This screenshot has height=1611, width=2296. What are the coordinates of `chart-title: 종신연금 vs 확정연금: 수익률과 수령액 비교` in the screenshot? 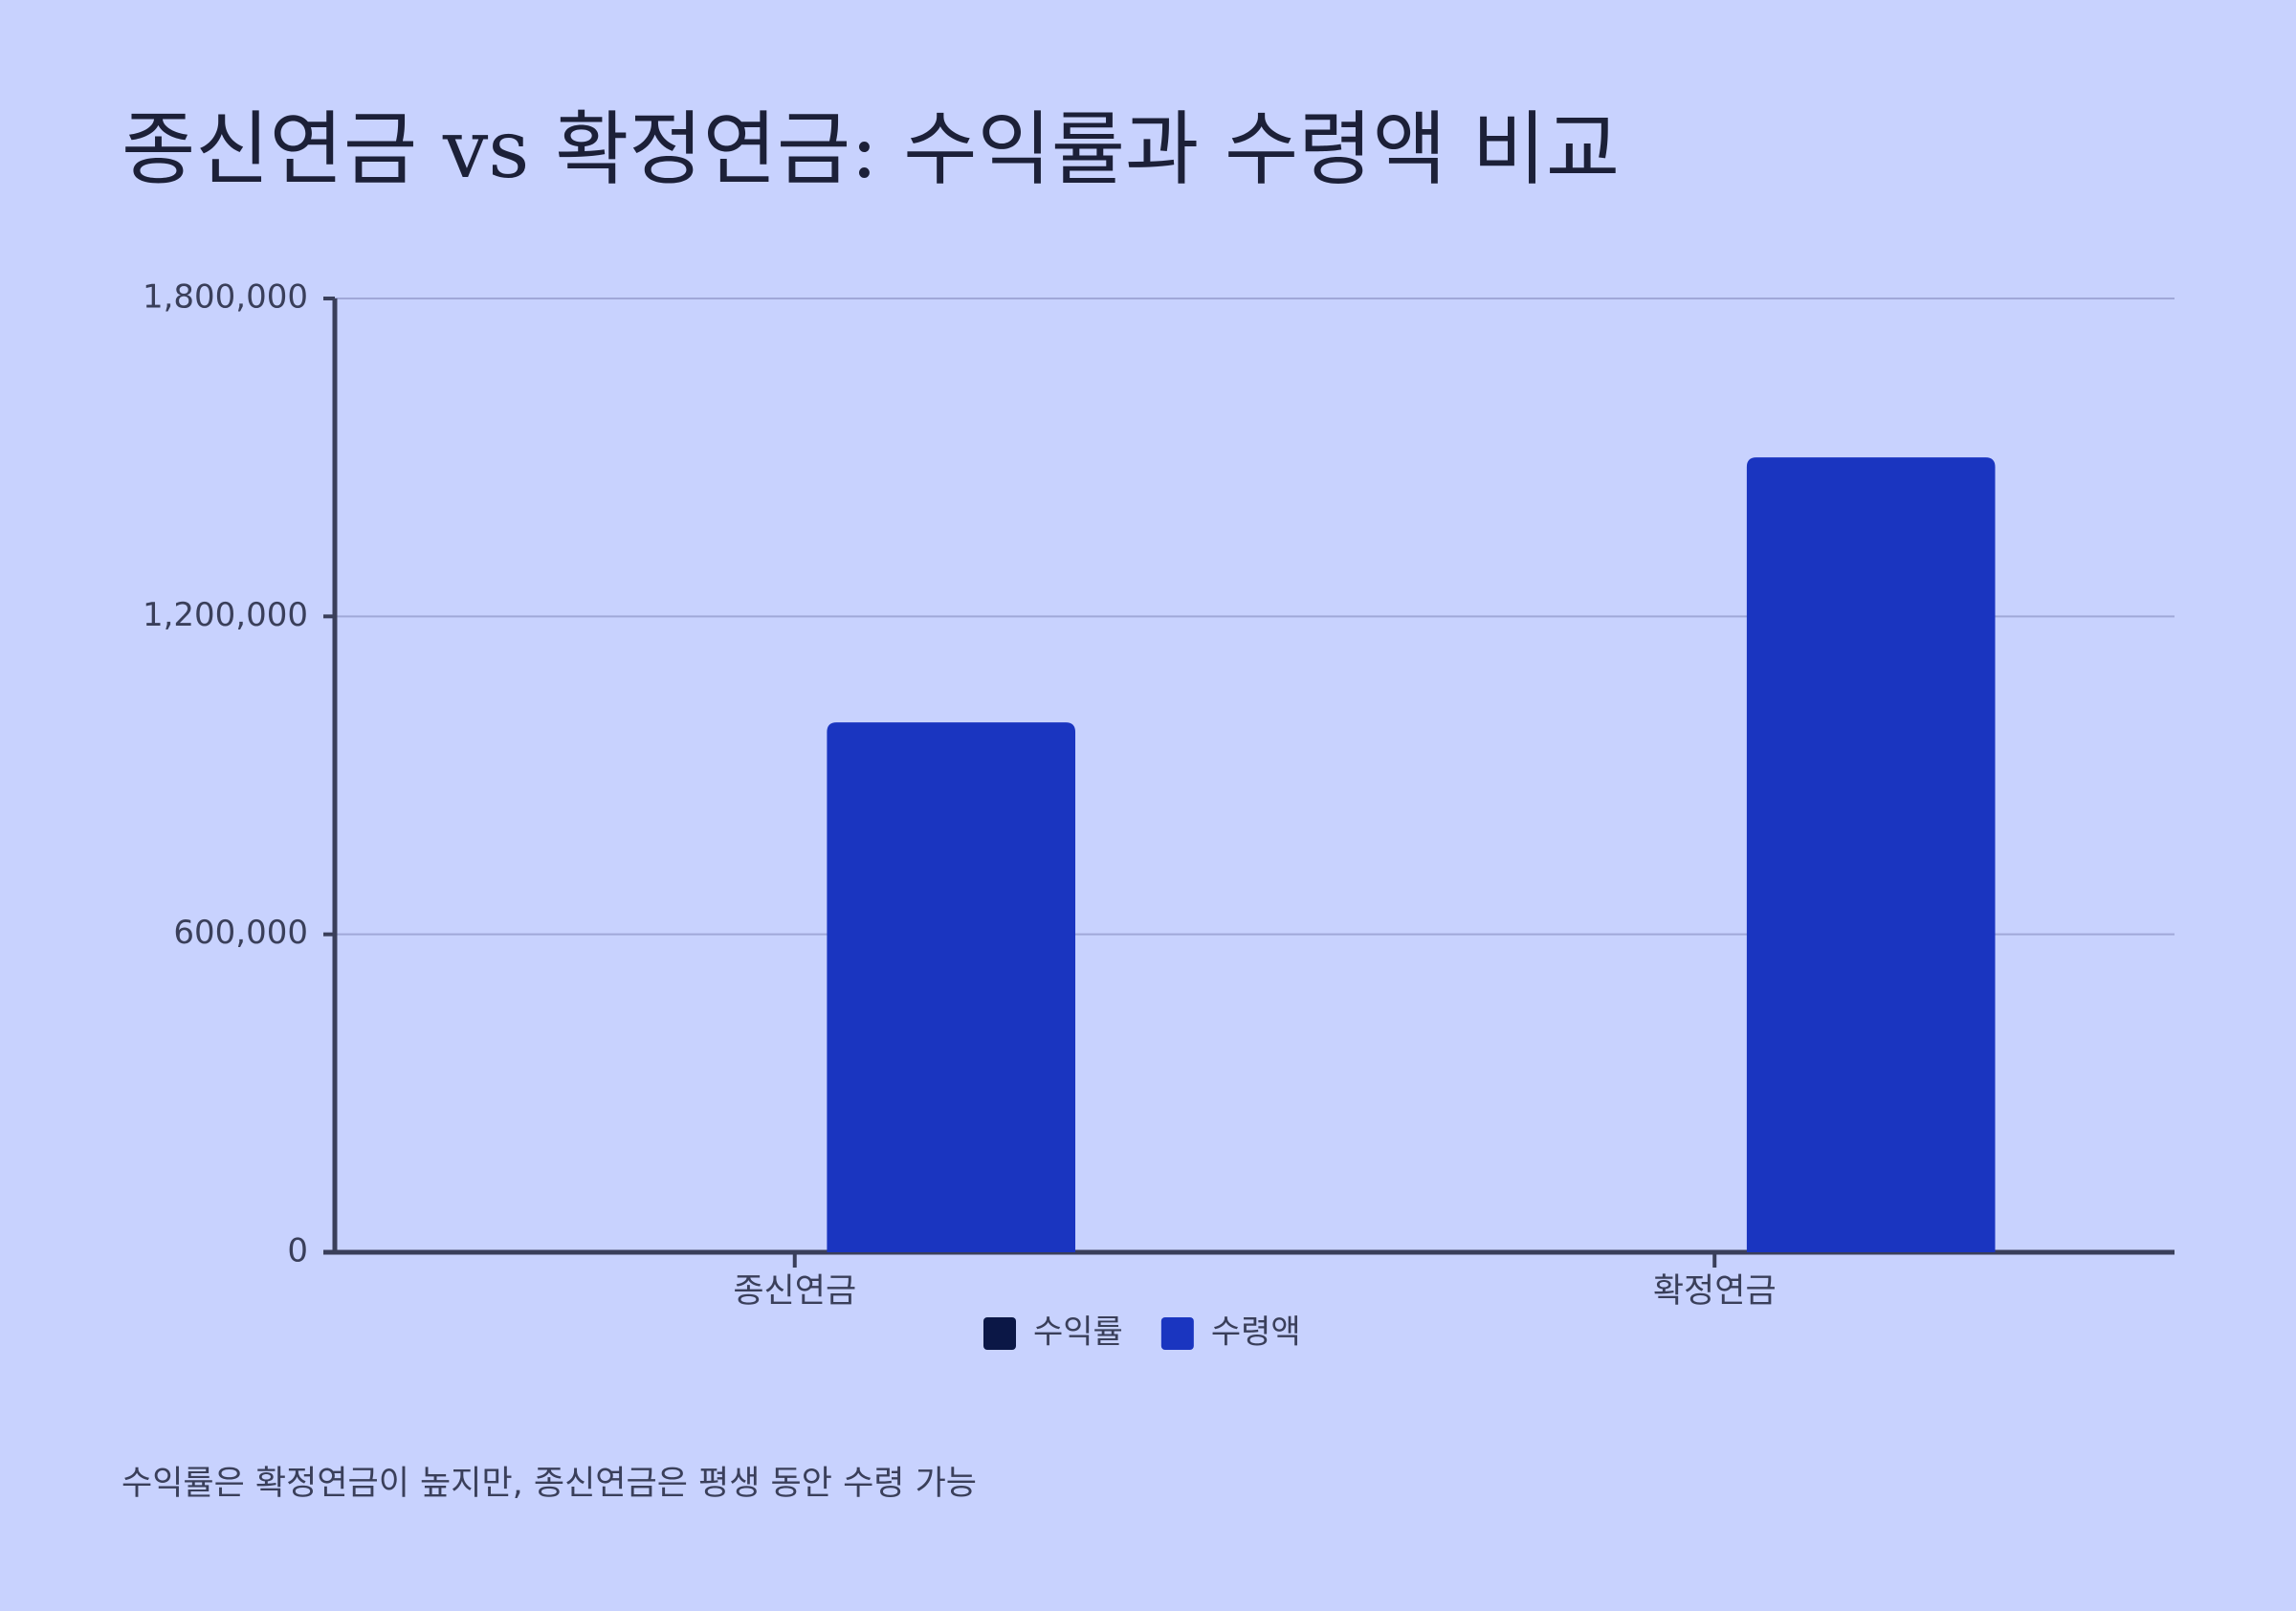 It's located at (871, 149).